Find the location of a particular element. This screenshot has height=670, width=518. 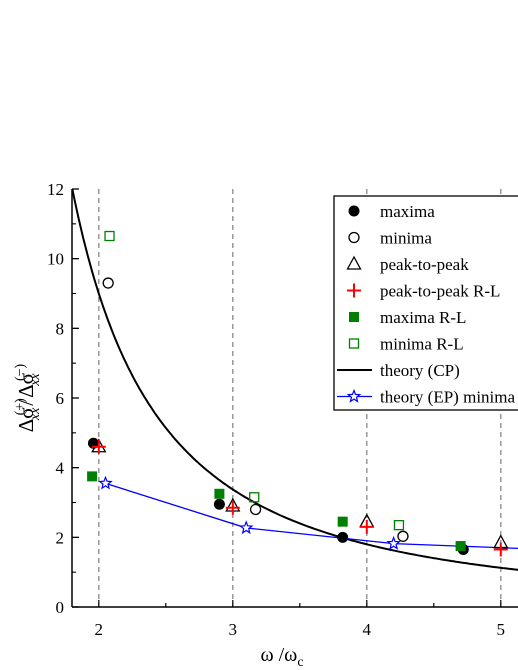

x-tick-label: 4 is located at coordinates (367, 629).